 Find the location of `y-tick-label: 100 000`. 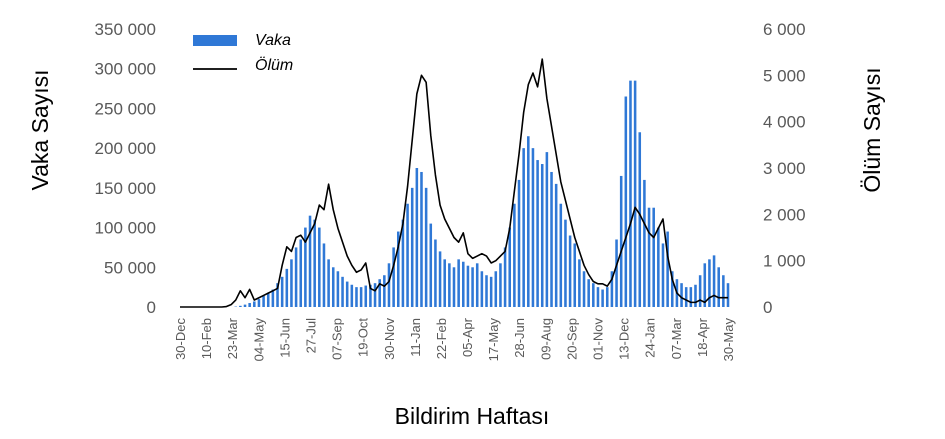

y-tick-label: 100 000 is located at coordinates (125, 228).